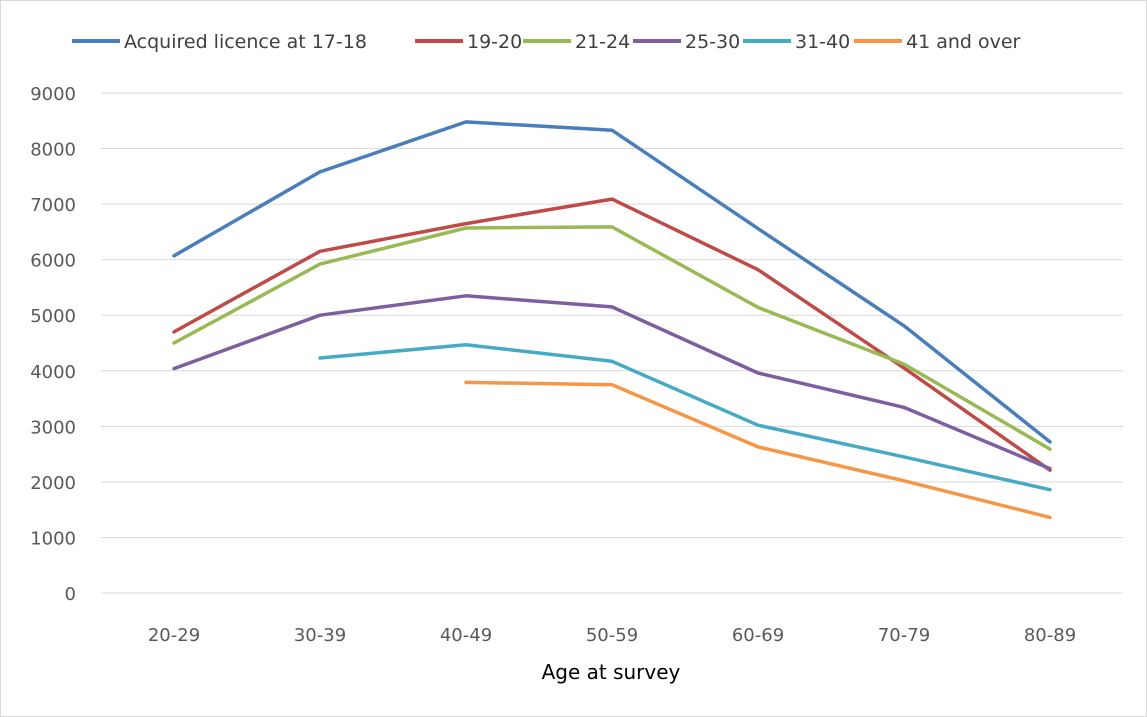  I want to click on y-axis-ticks: 0 1000 2000 3000 4000 5000 6000 7000 8000 9000, so click(53, 344).